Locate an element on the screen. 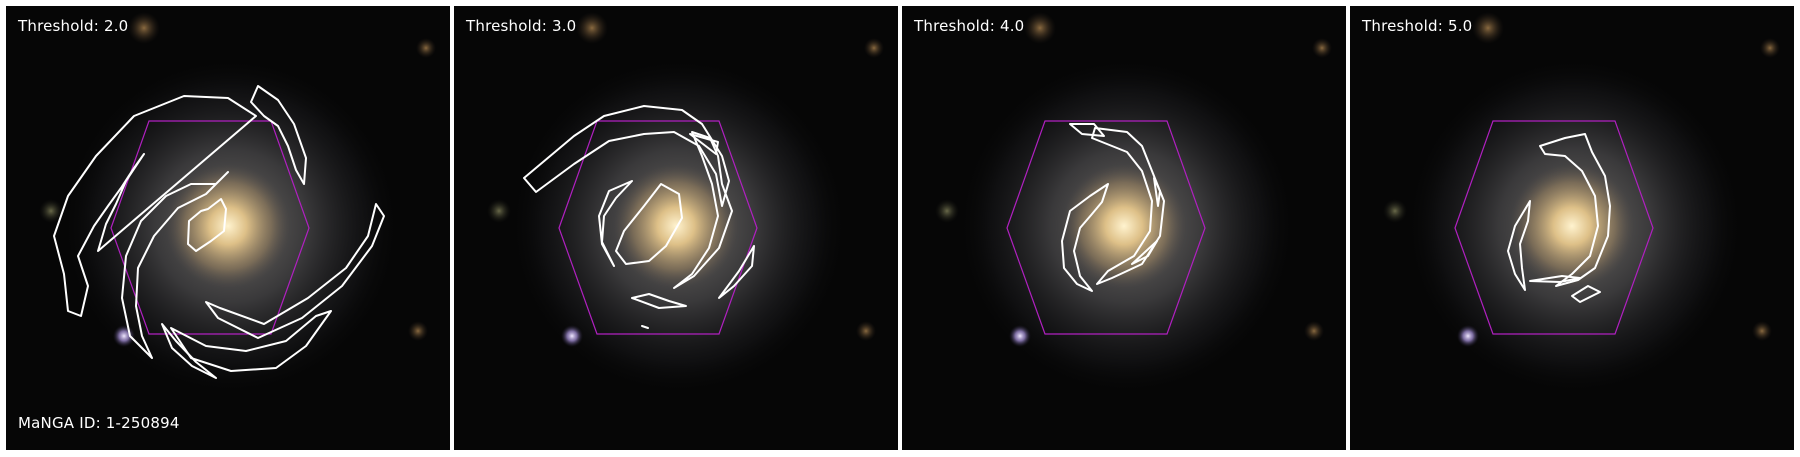  threshold-label: Threshold: 4.0 is located at coordinates (969, 26).